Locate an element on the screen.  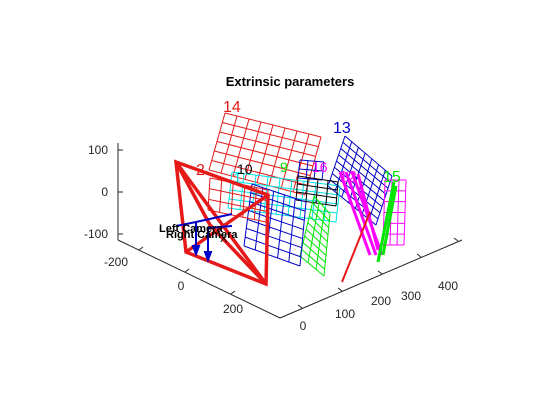
right-camera-label: Right Camera is located at coordinates (202, 235).